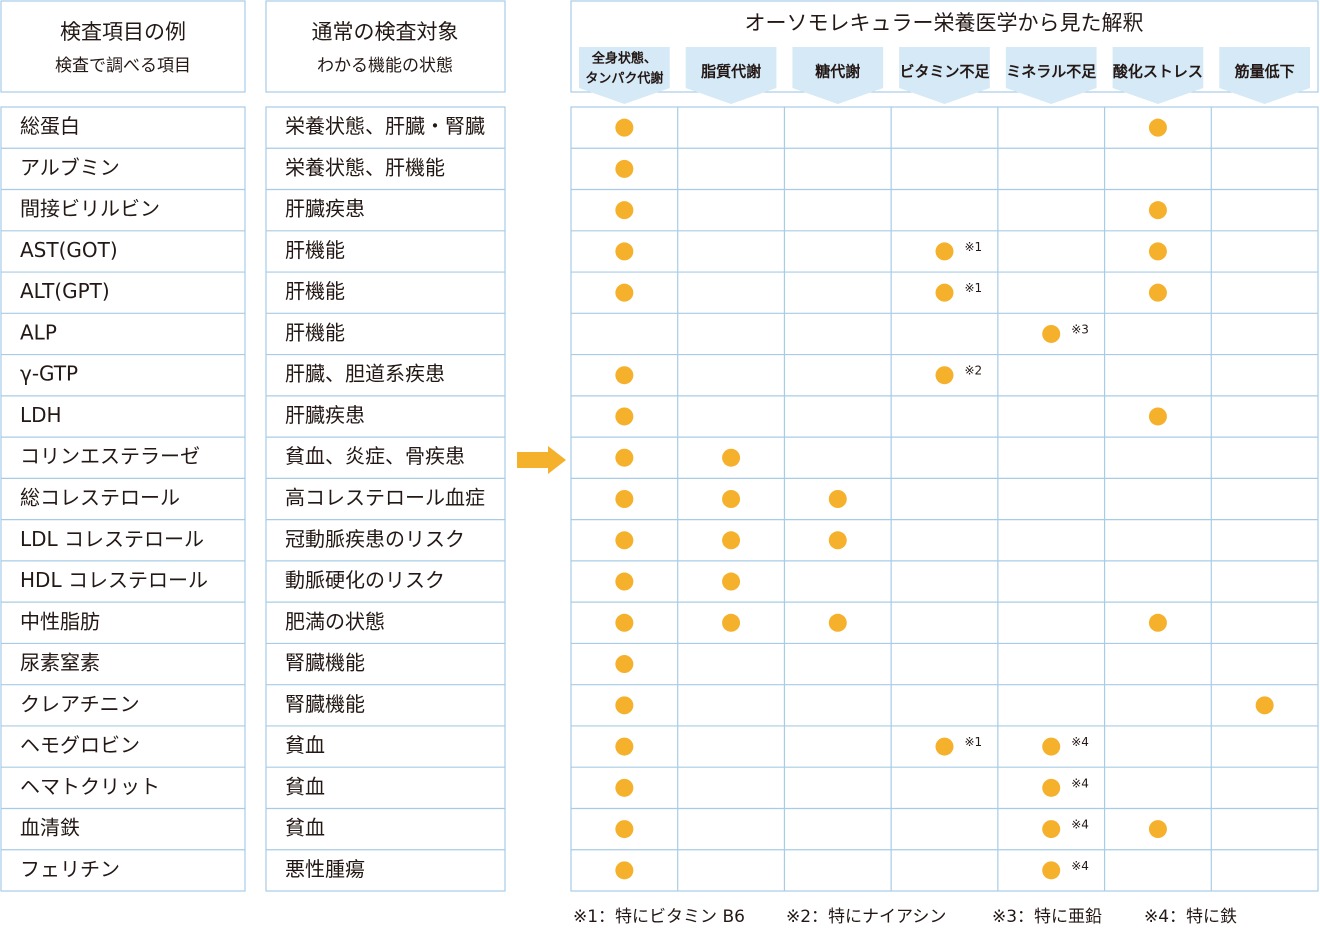 The width and height of the screenshot is (1320, 928). What do you see at coordinates (944, 23) in the screenshot?
I see `header-title: オーソモレキュラー栄養医学から見た解釈` at bounding box center [944, 23].